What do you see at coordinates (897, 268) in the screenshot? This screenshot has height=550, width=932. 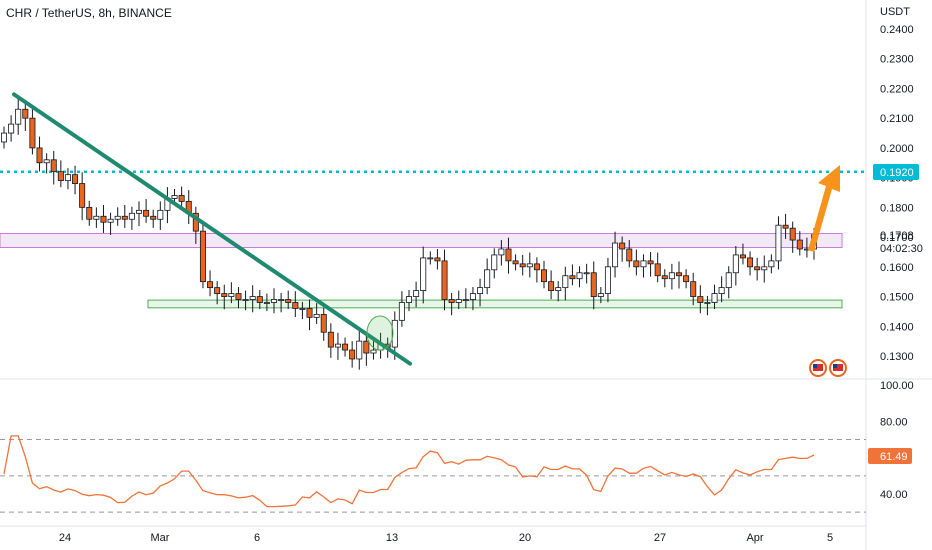 I see `price-tick-label: 0.1600` at bounding box center [897, 268].